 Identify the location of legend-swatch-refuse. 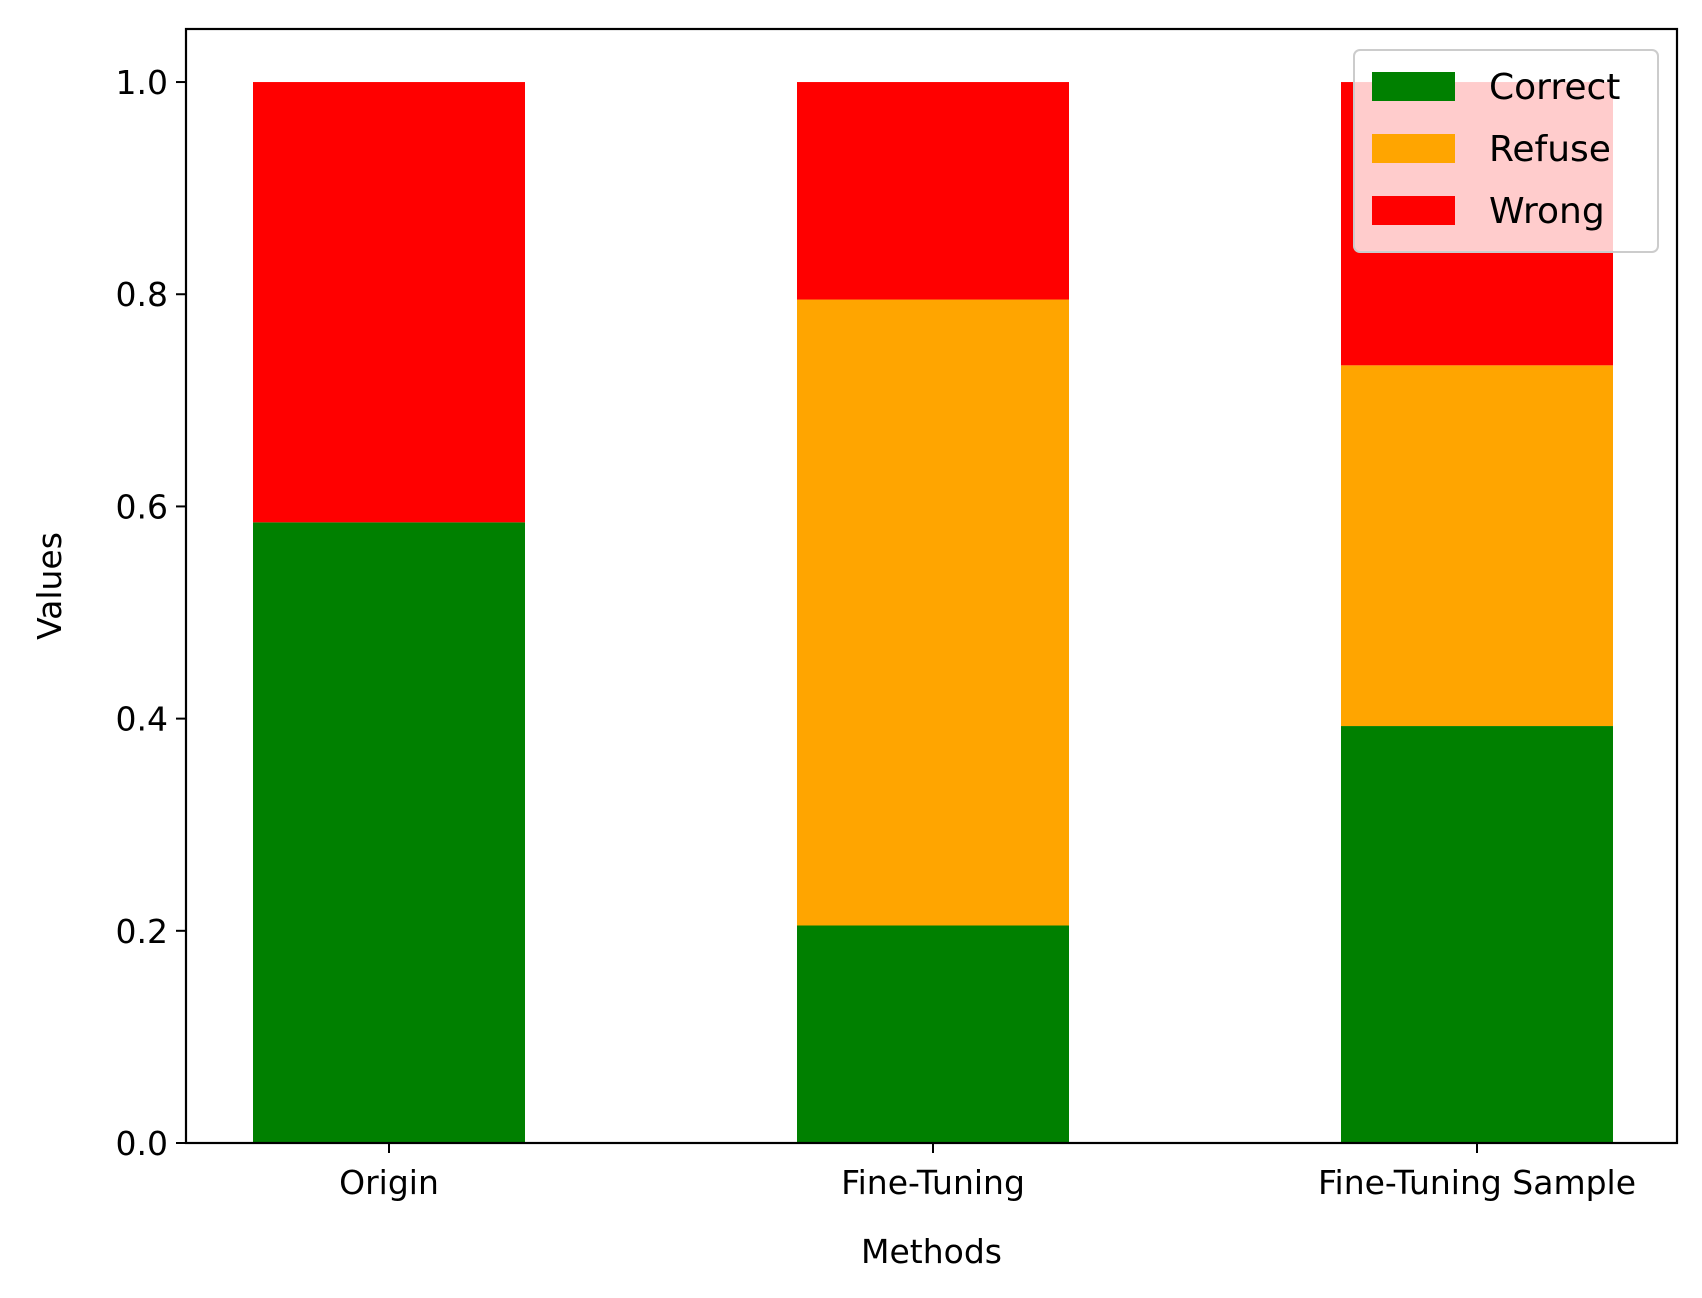
(1413, 148).